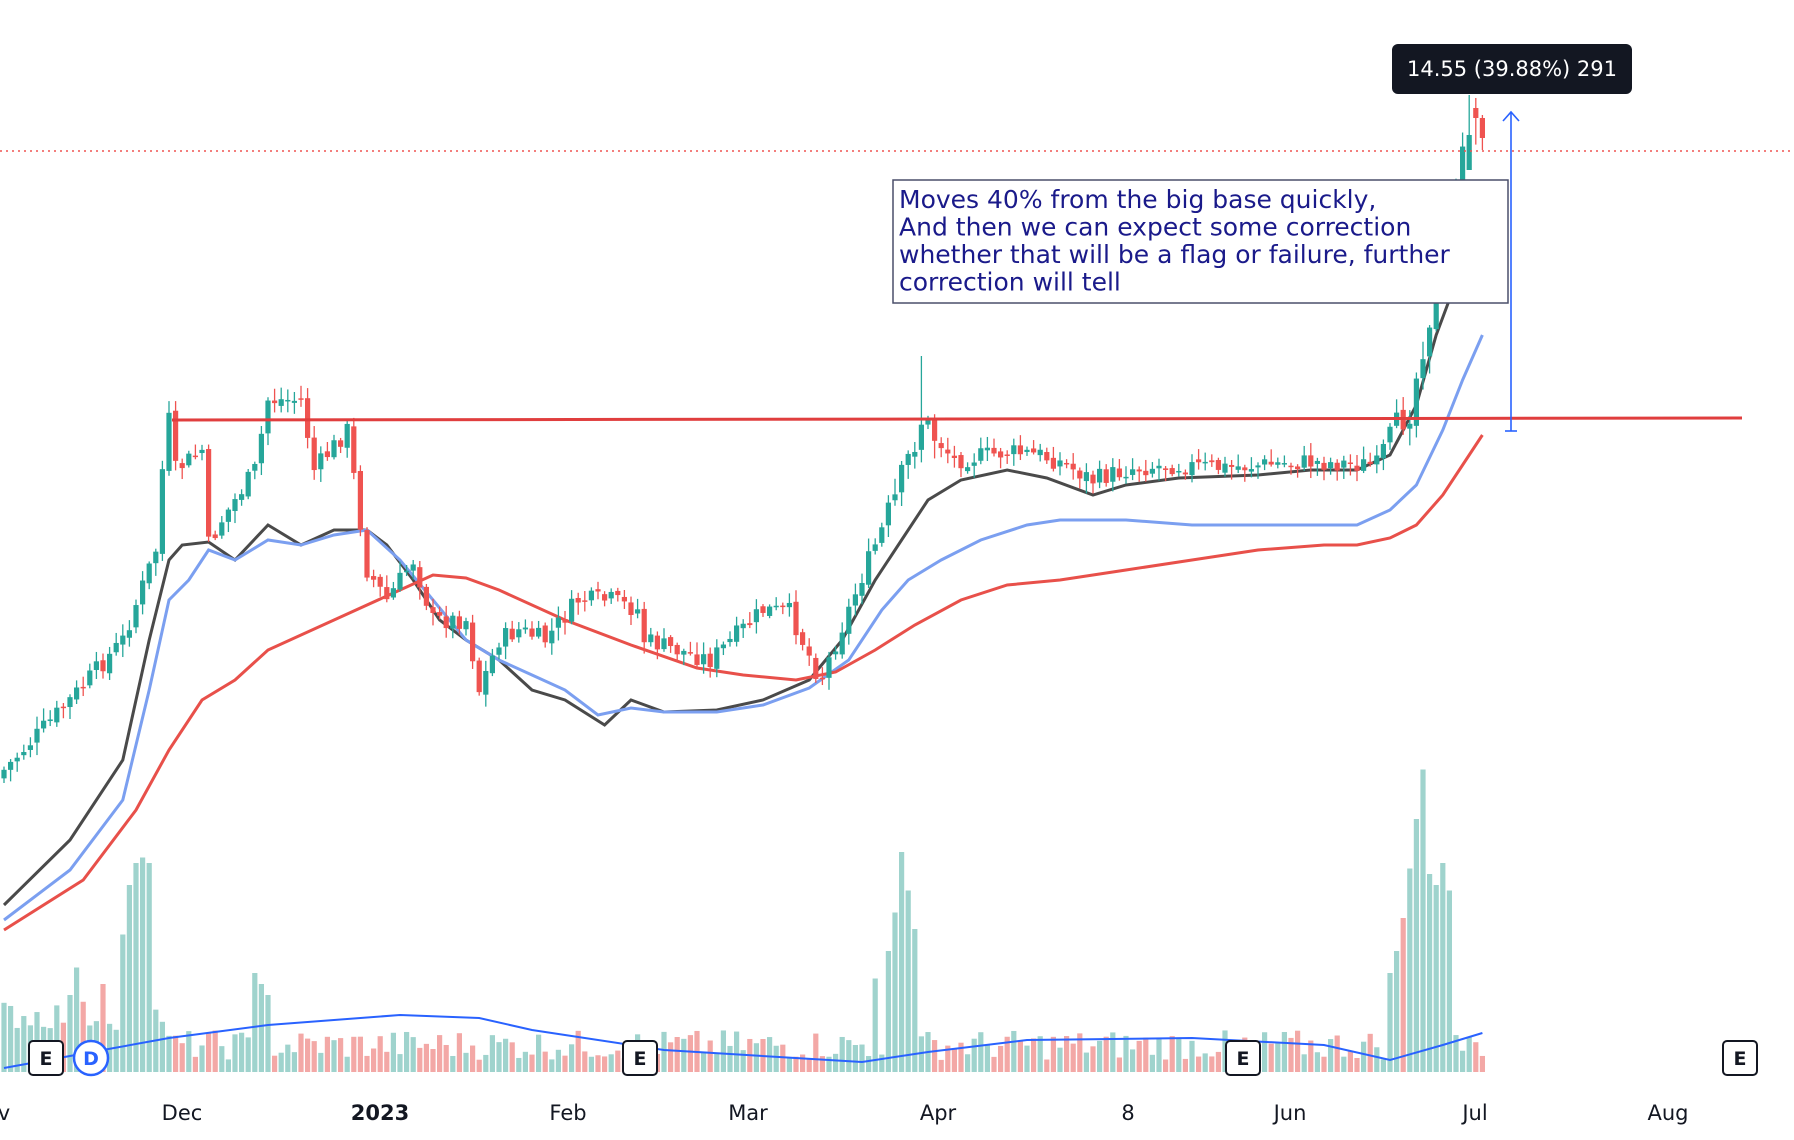 This screenshot has width=1794, height=1140. Describe the element at coordinates (5, 1113) in the screenshot. I see `x-axis-tick-label: v` at that location.